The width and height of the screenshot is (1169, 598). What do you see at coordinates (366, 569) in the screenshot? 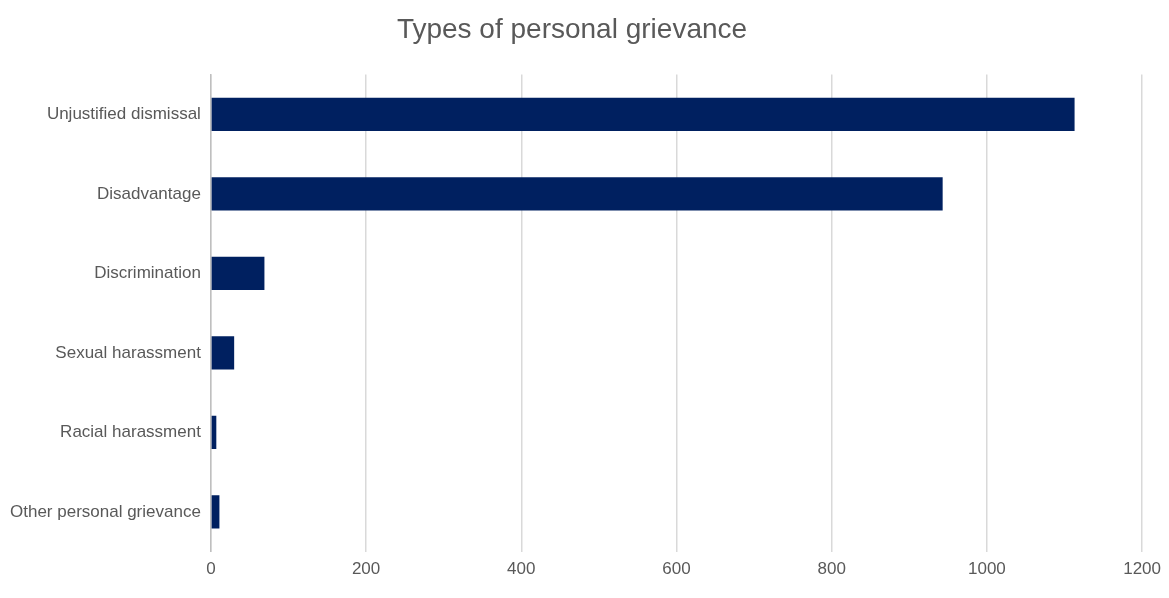
I see `x-tick-label: 200` at bounding box center [366, 569].